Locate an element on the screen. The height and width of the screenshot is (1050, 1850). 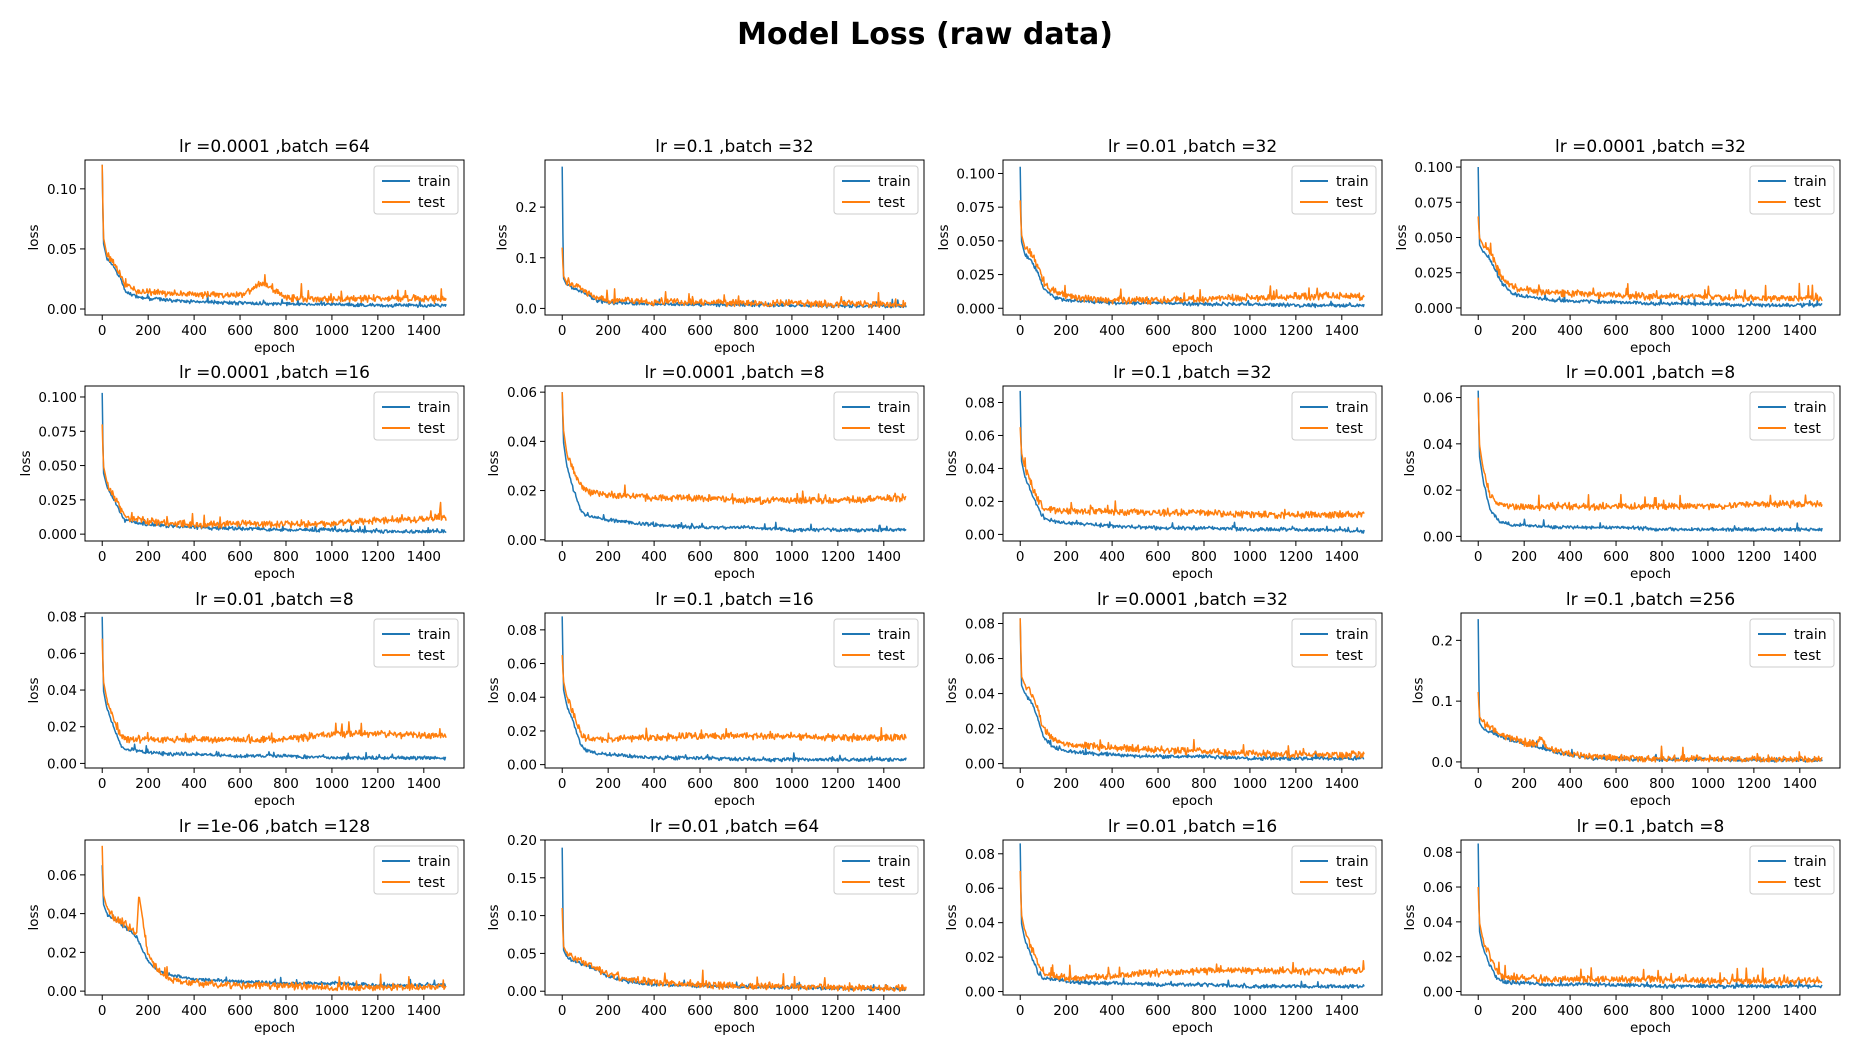
subplot-title: lr =0.01 ,batch =64 is located at coordinates (734, 827).